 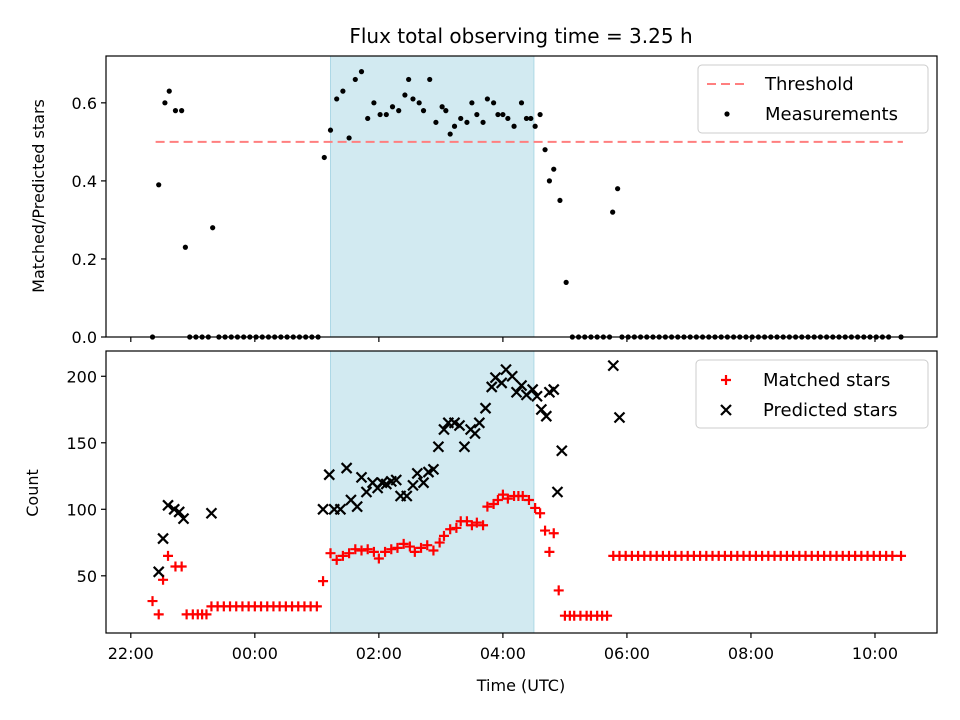 I want to click on bottom-y-tick-label: 100, so click(x=81, y=509).